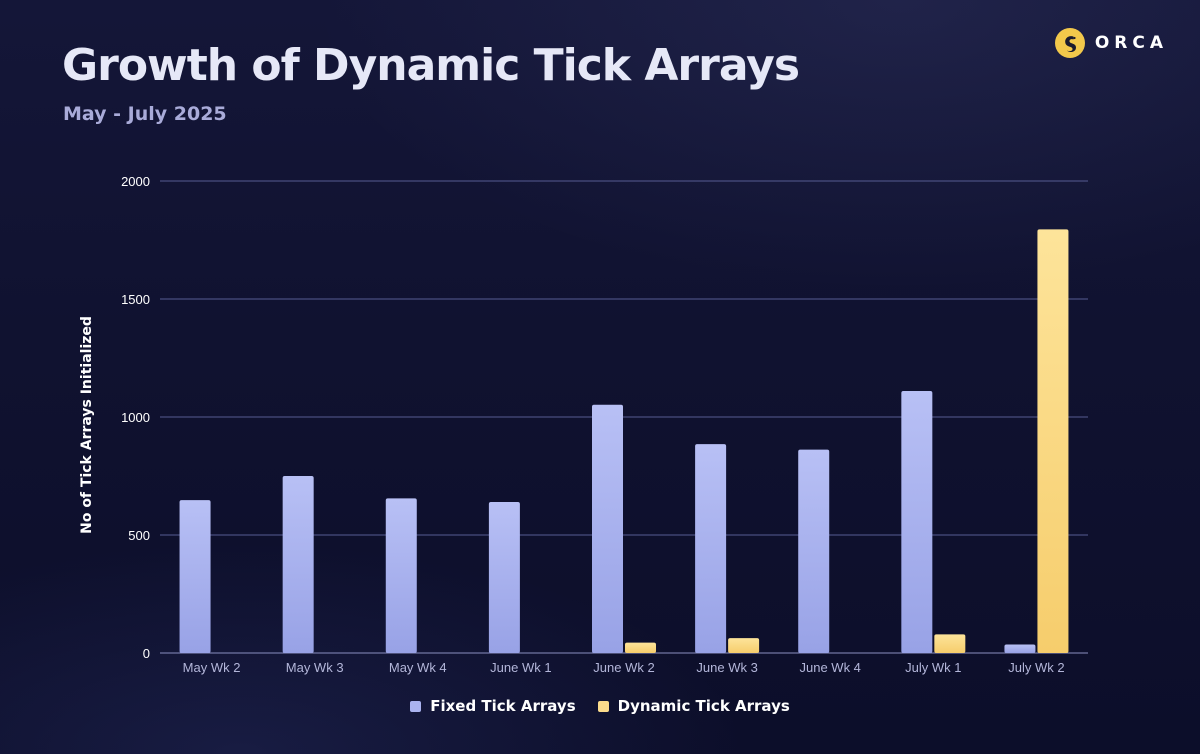 The width and height of the screenshot is (1200, 754). Describe the element at coordinates (212, 667) in the screenshot. I see `x-tick-label: May Wk 2` at that location.